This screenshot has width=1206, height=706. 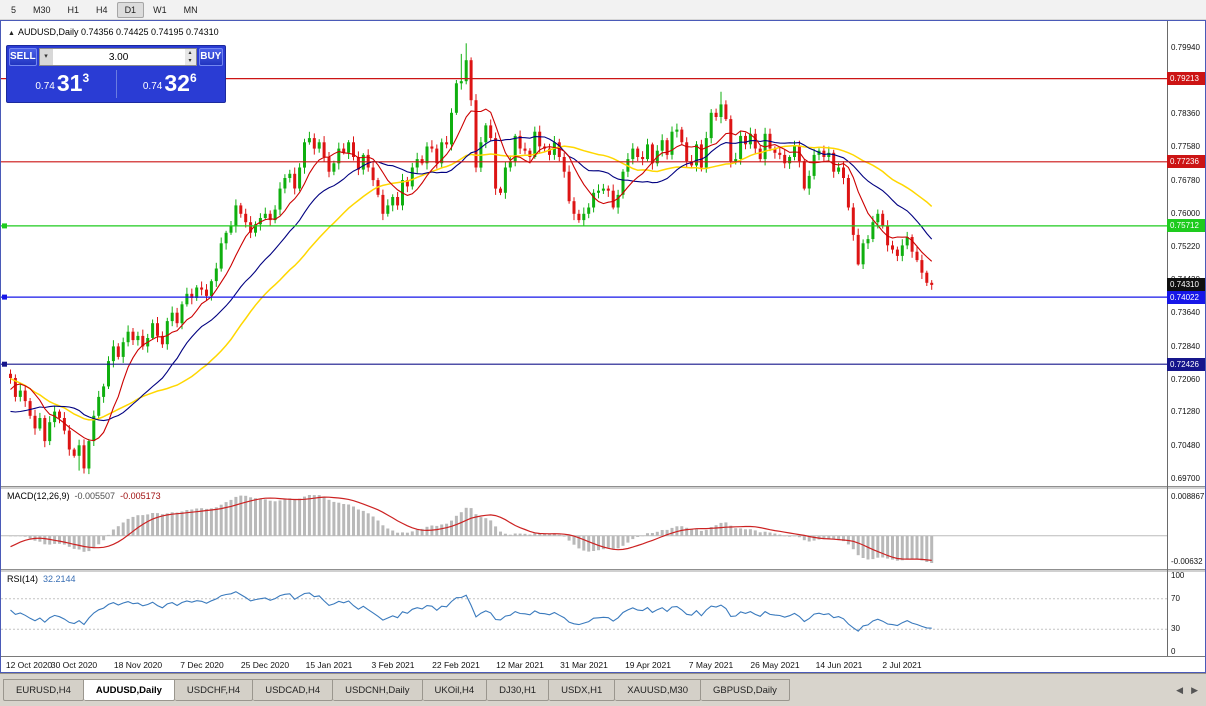 I want to click on date-axis-label: 7 May 2021, so click(x=711, y=665).